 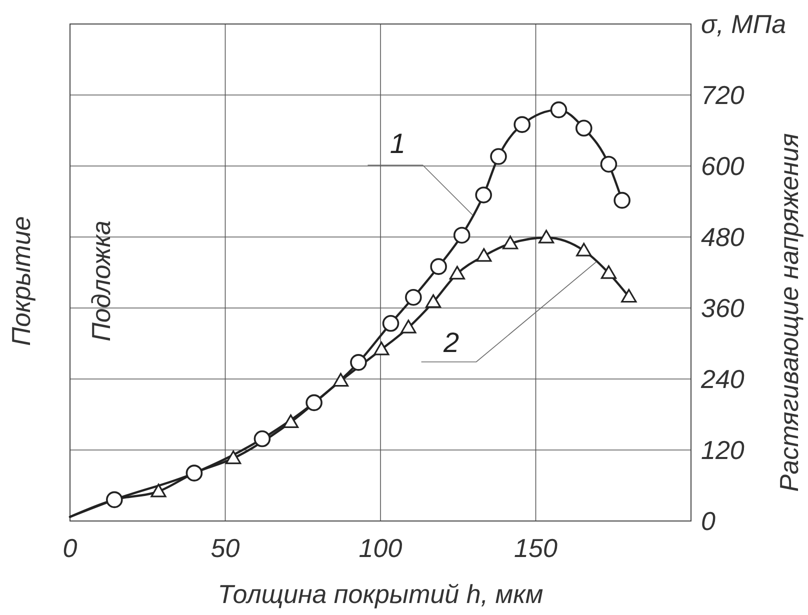 I want to click on y-tick-label: 480, so click(x=723, y=237).